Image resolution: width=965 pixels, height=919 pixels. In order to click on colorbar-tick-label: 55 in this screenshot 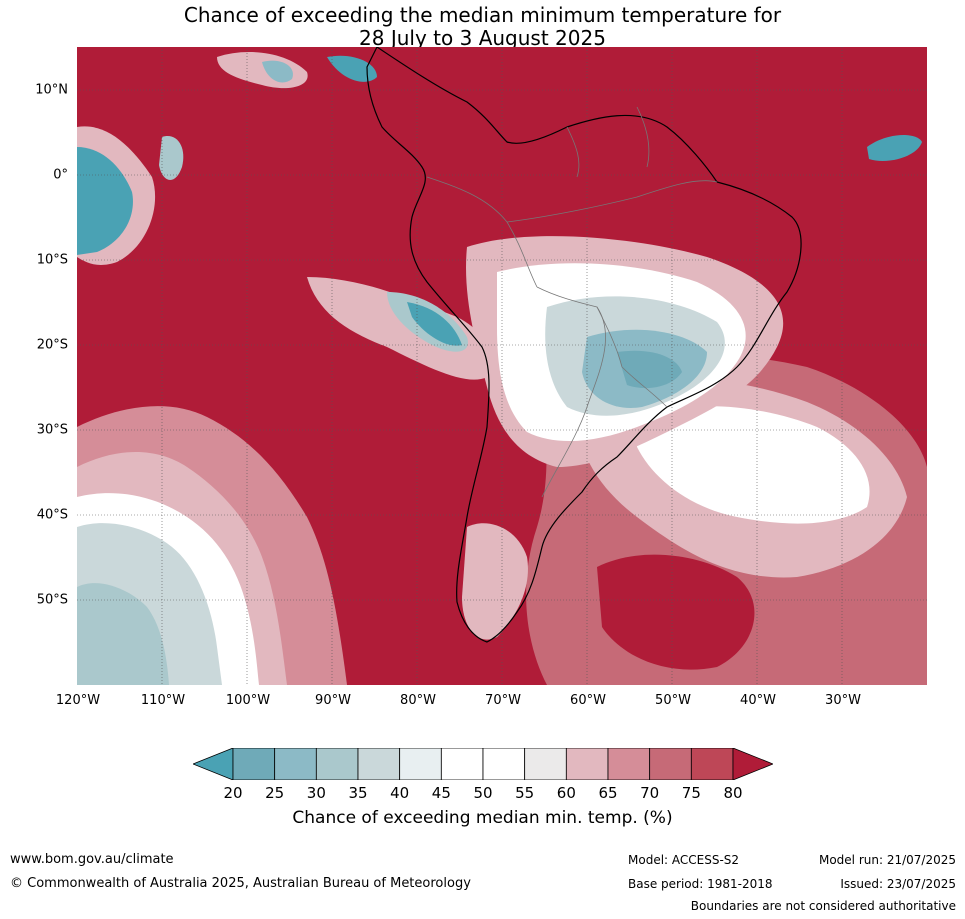, I will do `click(525, 793)`.